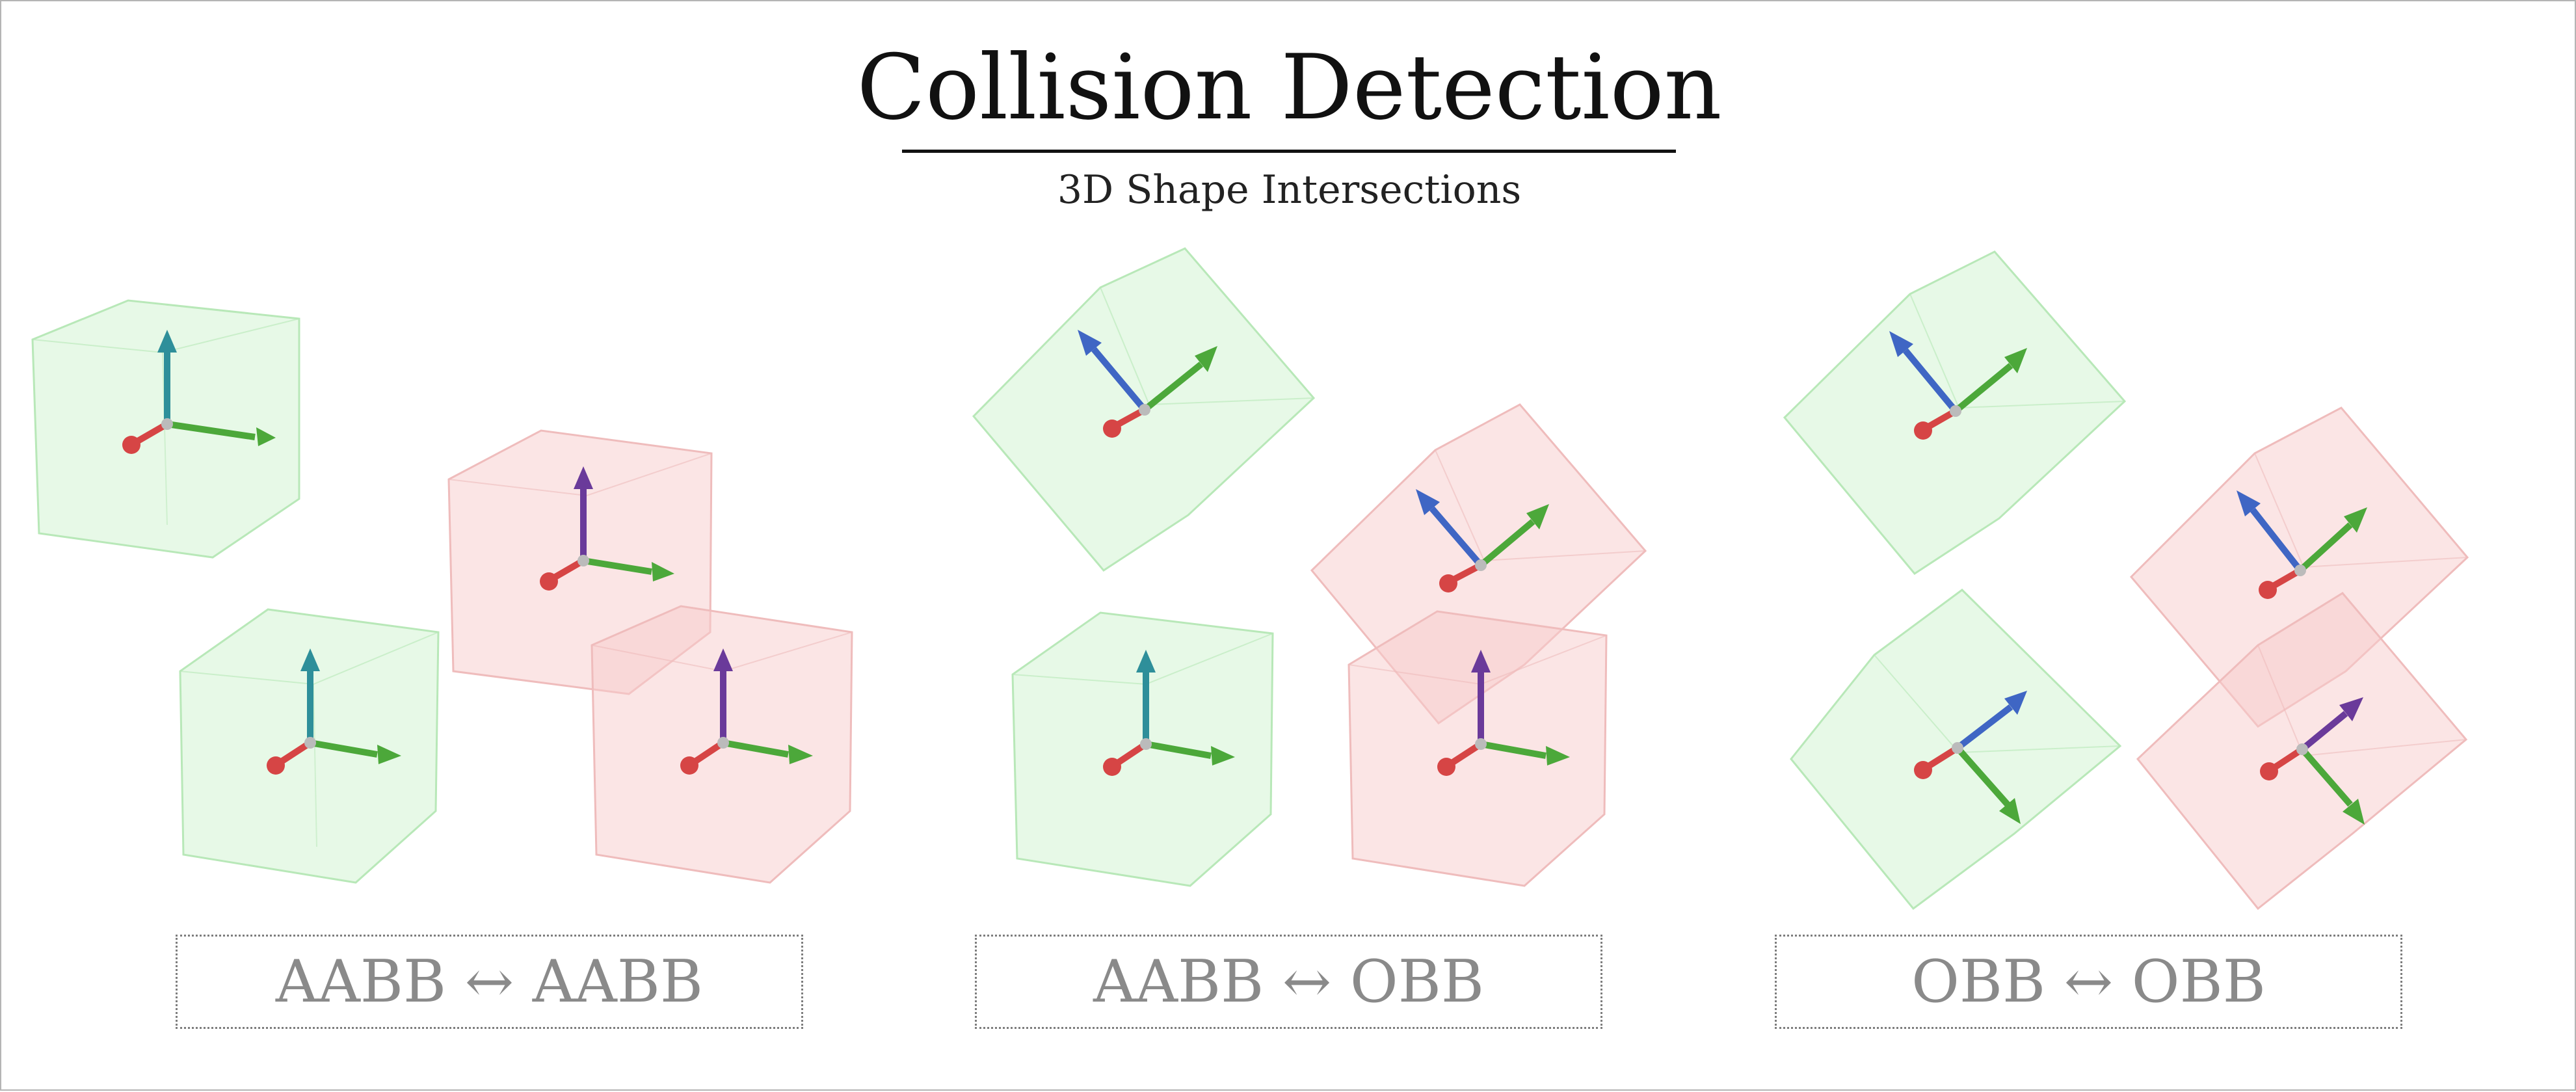  What do you see at coordinates (1289, 87) in the screenshot?
I see `diagram-title: Collision Detection` at bounding box center [1289, 87].